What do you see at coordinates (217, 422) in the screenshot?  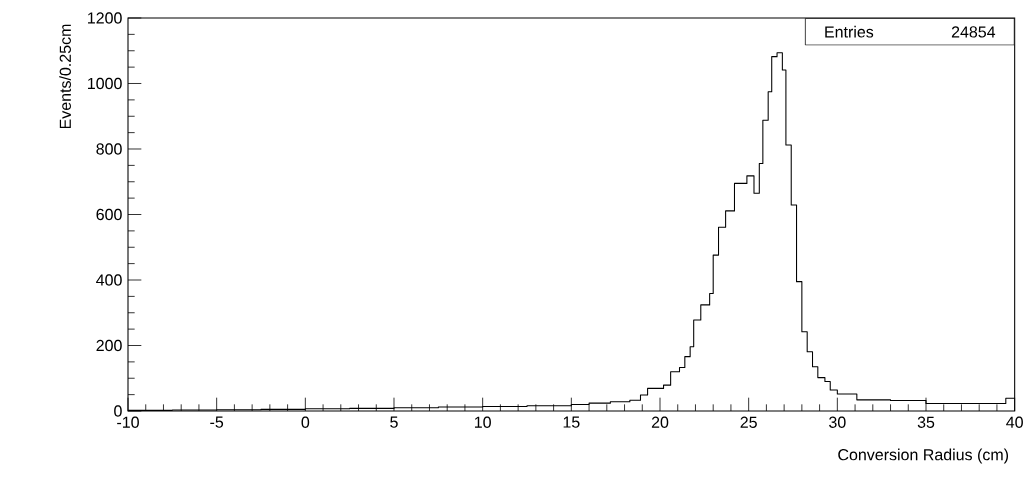 I see `x-tick-label: -5` at bounding box center [217, 422].